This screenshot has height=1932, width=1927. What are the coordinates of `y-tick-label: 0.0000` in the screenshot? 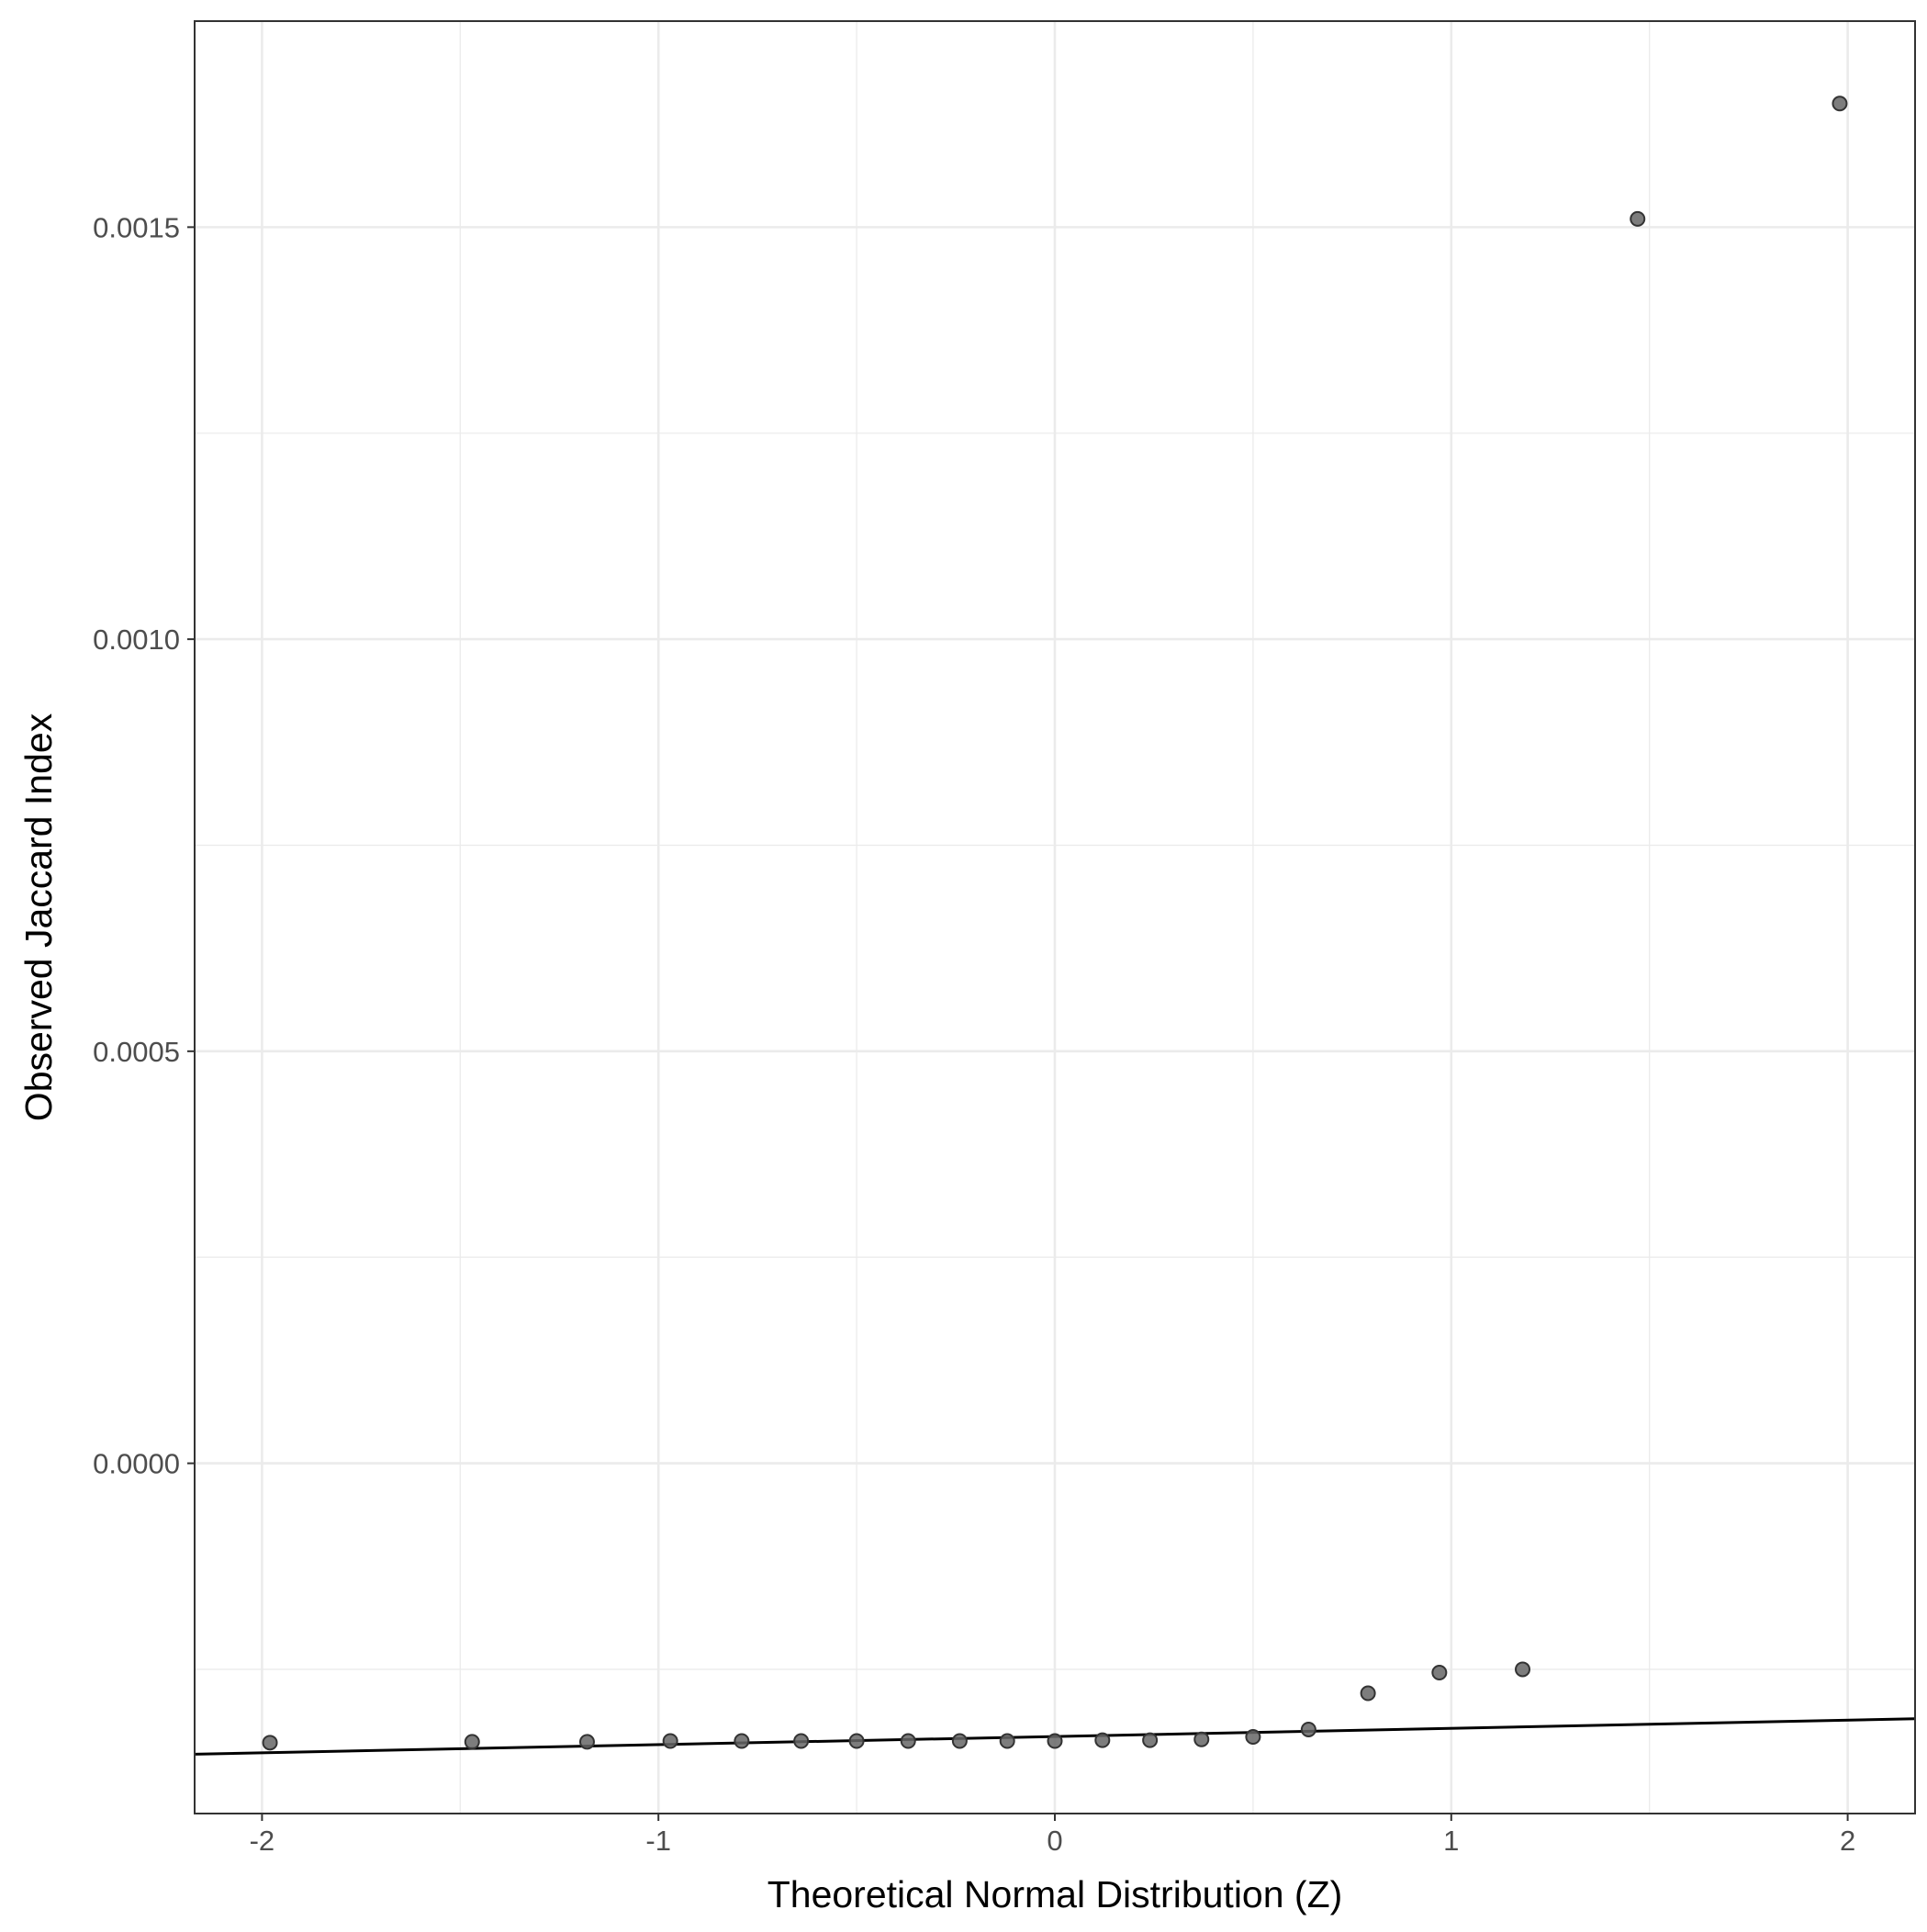 It's located at (136, 1464).